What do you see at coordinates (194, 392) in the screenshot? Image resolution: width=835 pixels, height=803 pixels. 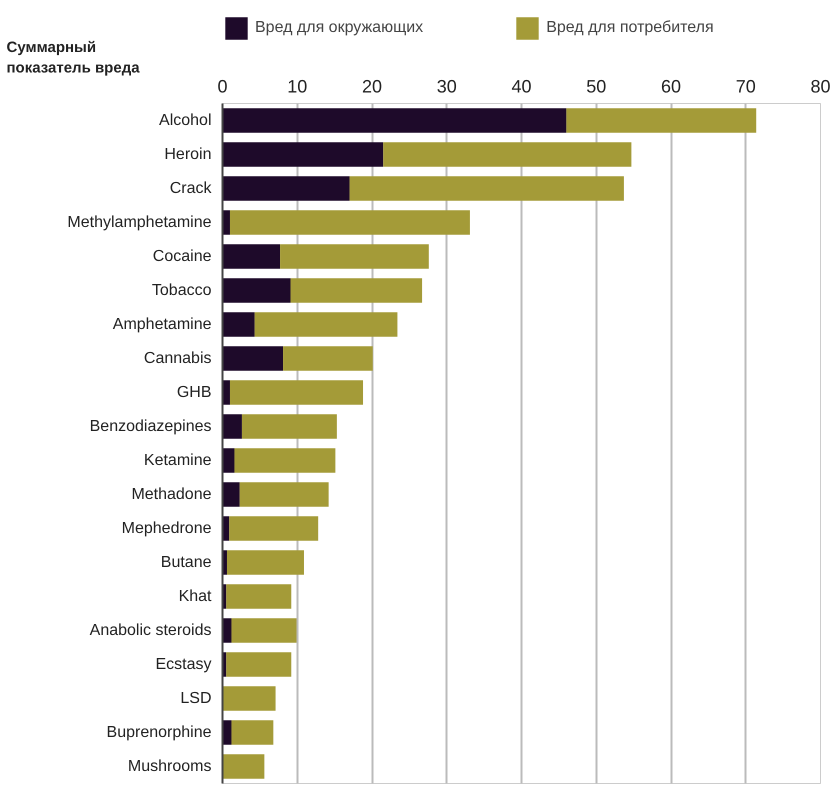 I see `y-tick-label: GHB` at bounding box center [194, 392].